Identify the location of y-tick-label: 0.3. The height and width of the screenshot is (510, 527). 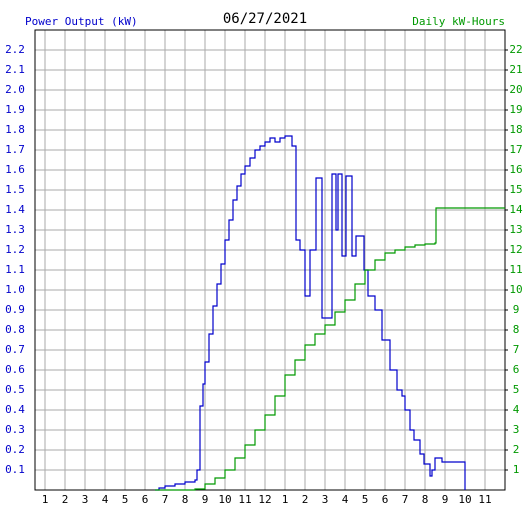
(15, 429).